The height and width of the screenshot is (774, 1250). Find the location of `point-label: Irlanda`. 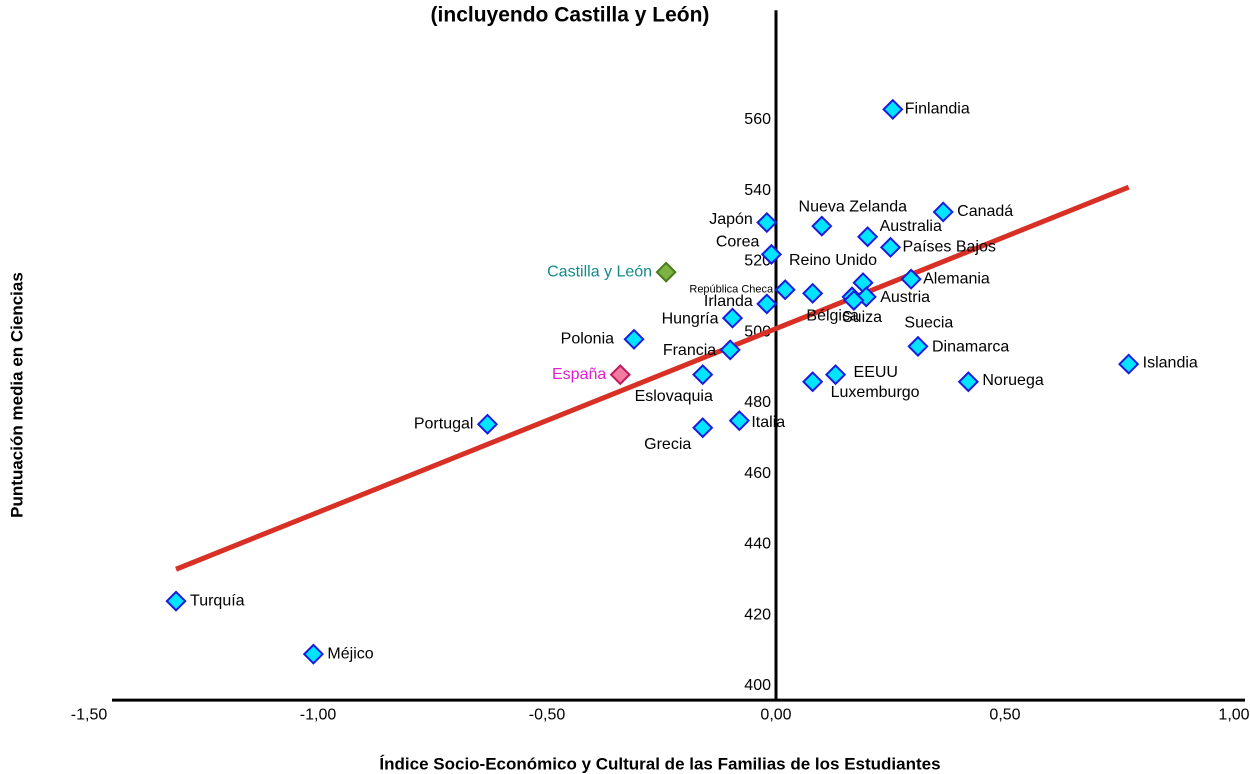

point-label: Irlanda is located at coordinates (728, 301).